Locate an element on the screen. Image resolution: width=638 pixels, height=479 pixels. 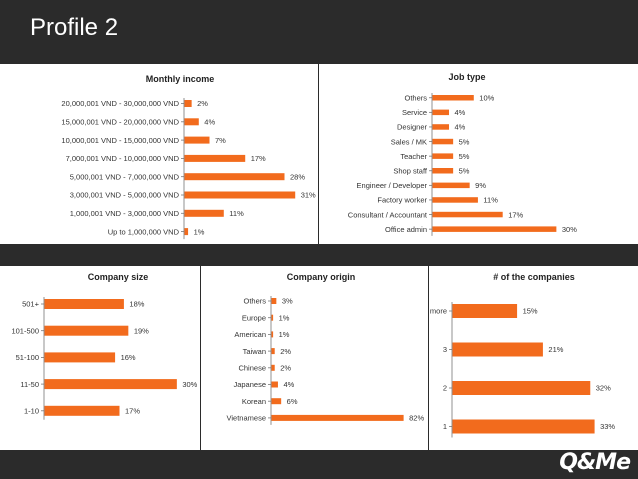
count-category-label: 4 and more is located at coordinates (438, 311).